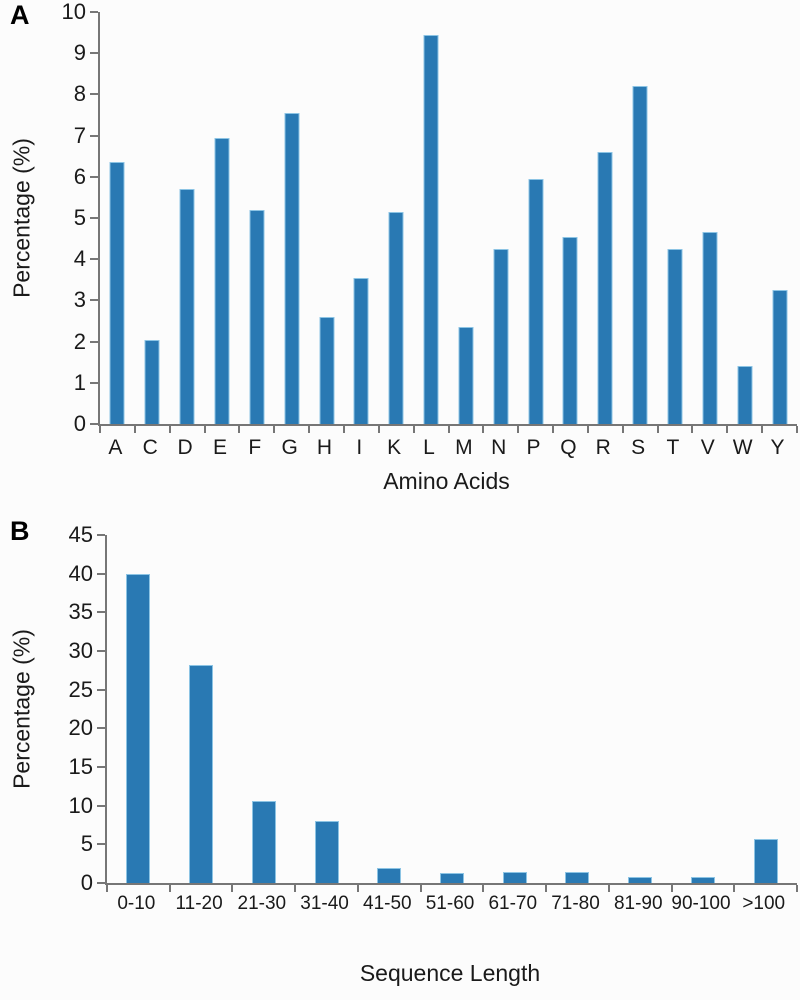 This screenshot has height=1000, width=800. I want to click on y-tick-label: 40, so click(80, 573).